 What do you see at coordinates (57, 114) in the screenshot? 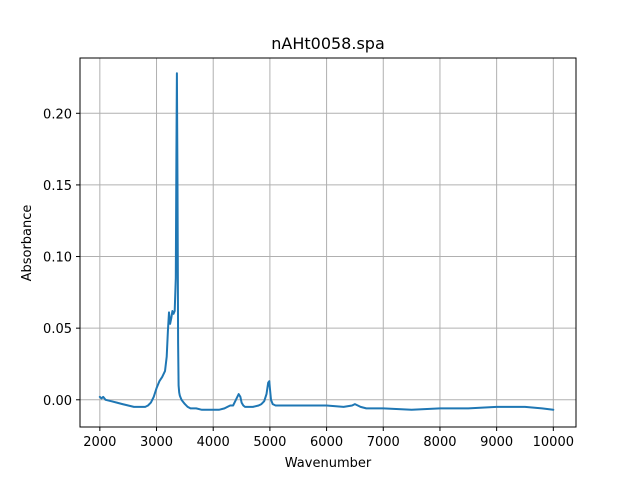
I see `y-tick-label: 0.20` at bounding box center [57, 114].